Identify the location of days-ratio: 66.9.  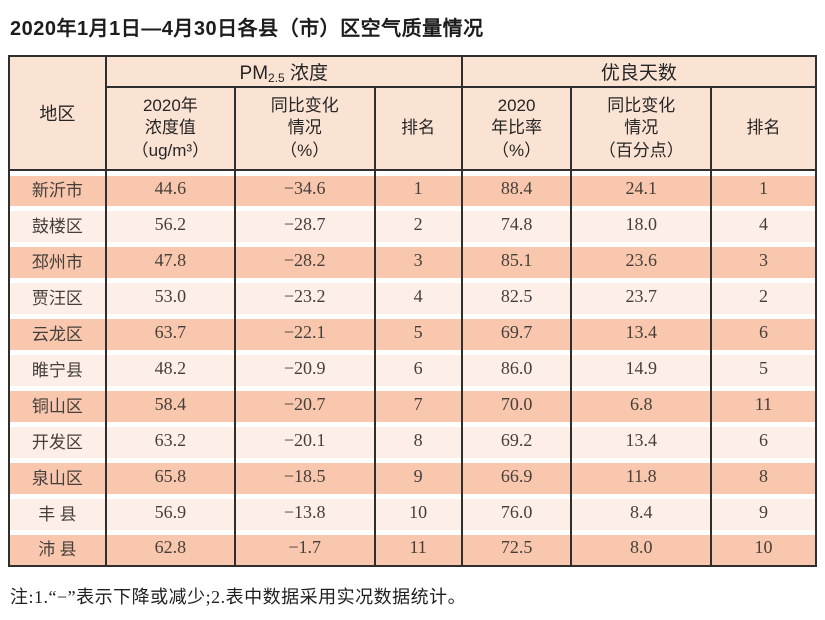
(516, 476).